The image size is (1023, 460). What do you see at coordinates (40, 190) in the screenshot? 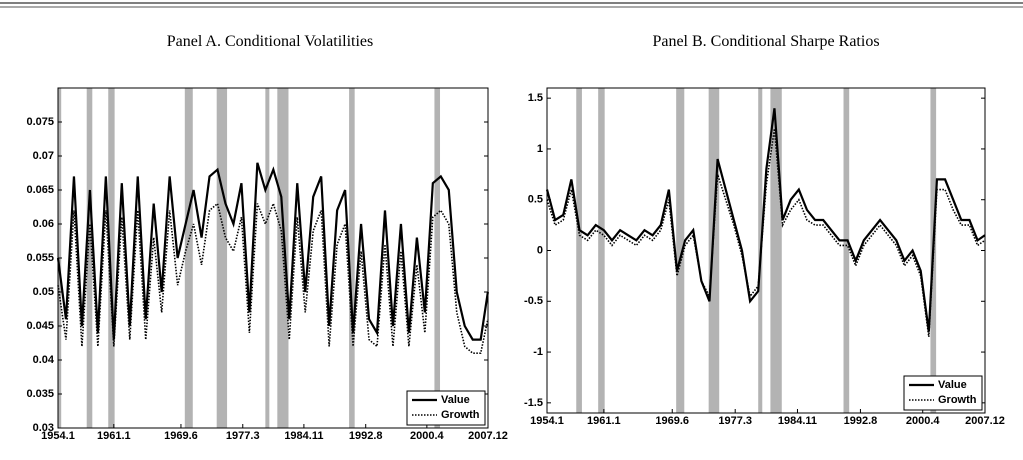
I see `y-tick-label: 0.065` at bounding box center [40, 190].